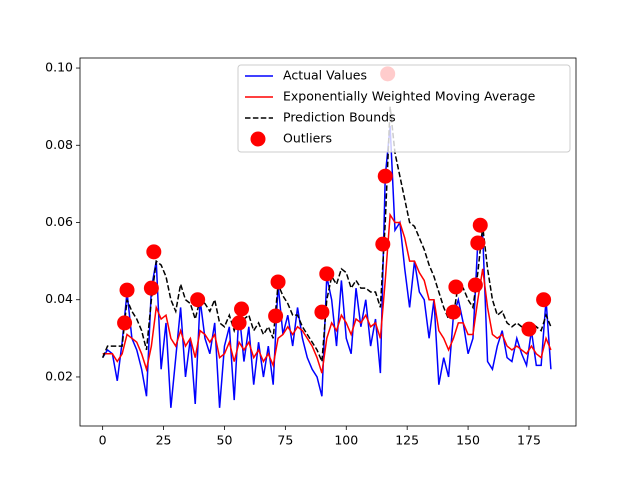 This screenshot has height=480, width=640. What do you see at coordinates (529, 440) in the screenshot?
I see `x-tick-label: 175` at bounding box center [529, 440].